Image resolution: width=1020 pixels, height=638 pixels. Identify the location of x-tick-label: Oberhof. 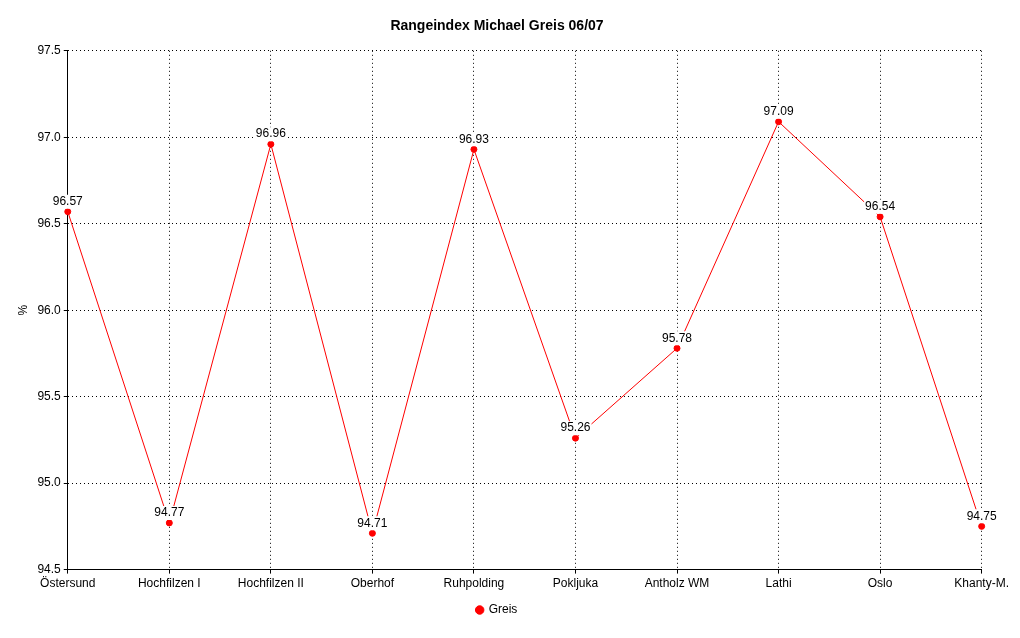
(372, 583).